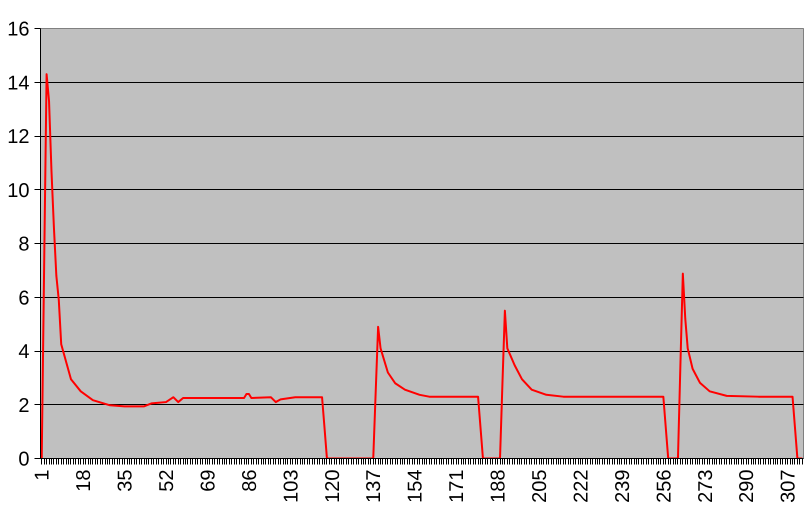 Image resolution: width=811 pixels, height=505 pixels. I want to click on y-tick-label: 16, so click(18, 29).